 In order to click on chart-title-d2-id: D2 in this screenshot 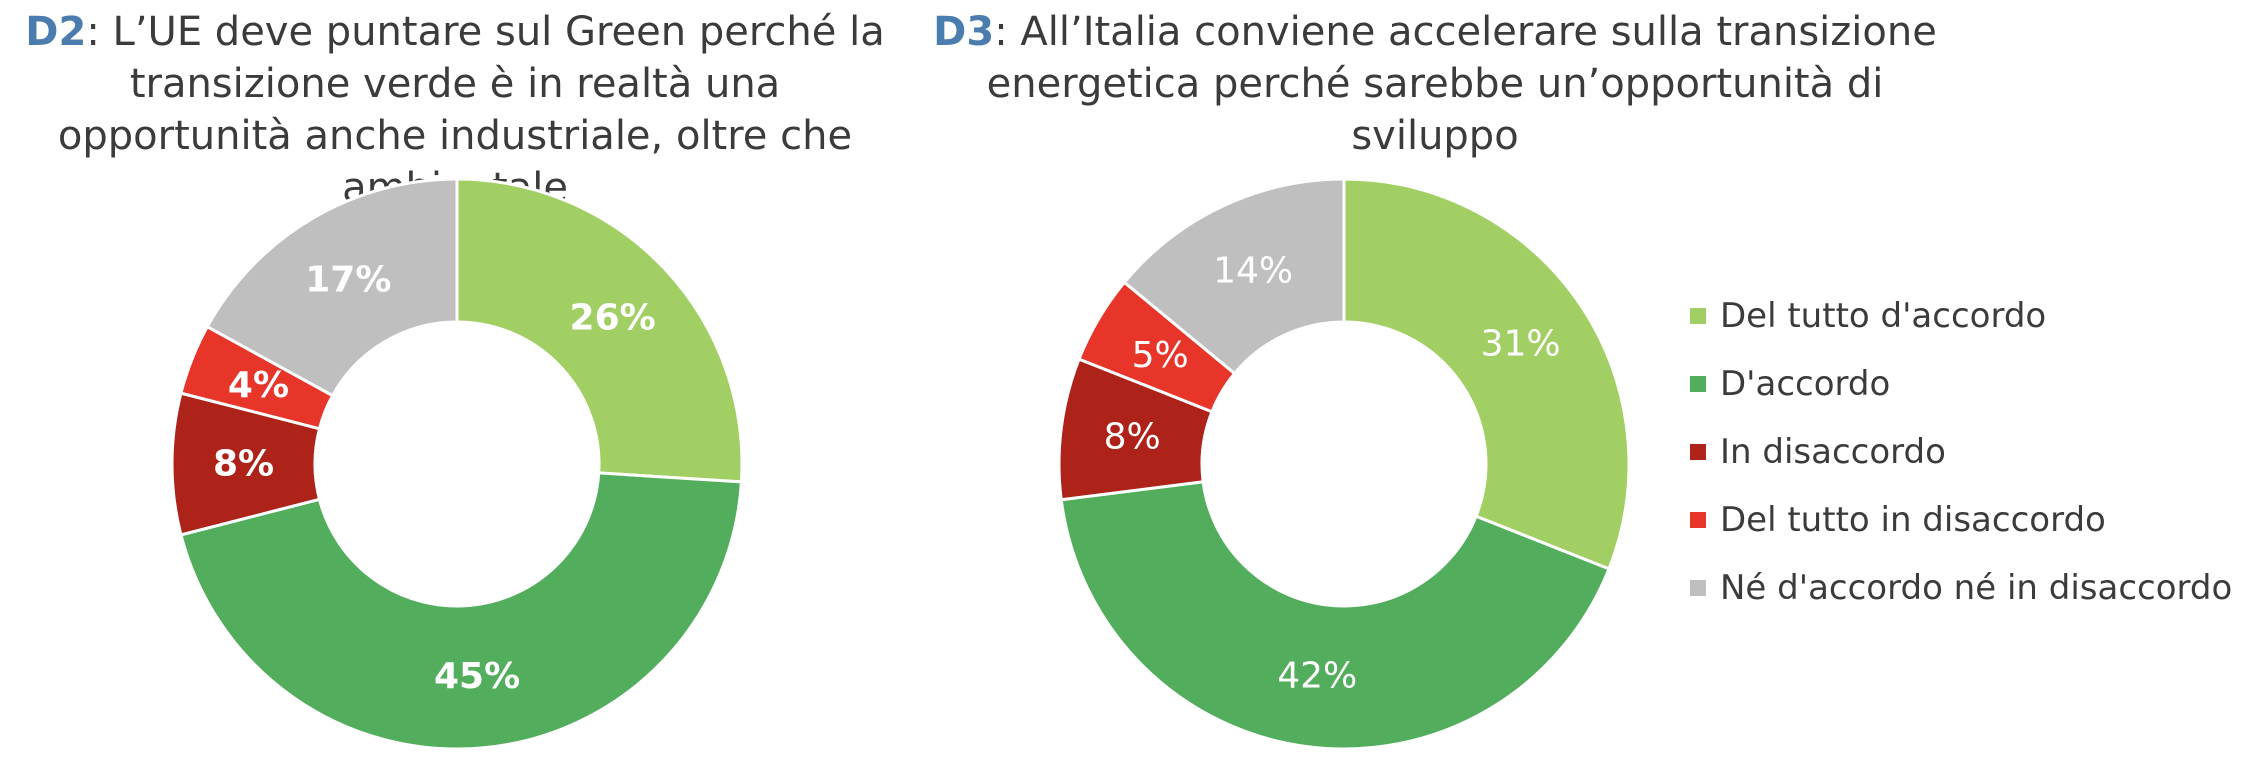, I will do `click(56, 32)`.